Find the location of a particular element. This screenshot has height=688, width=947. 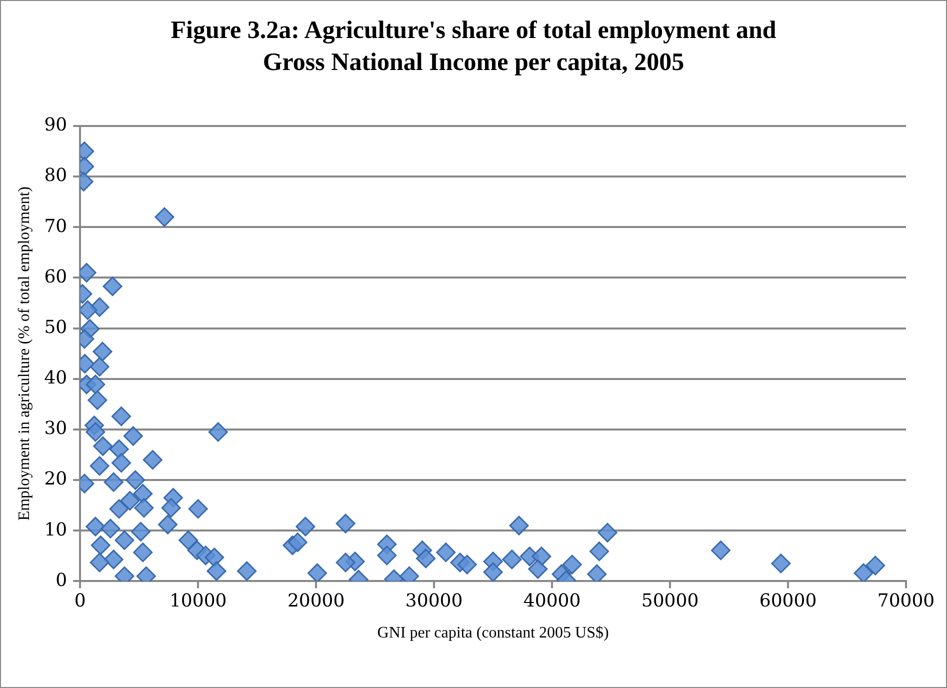

x-tick-label: 20000 is located at coordinates (316, 601).